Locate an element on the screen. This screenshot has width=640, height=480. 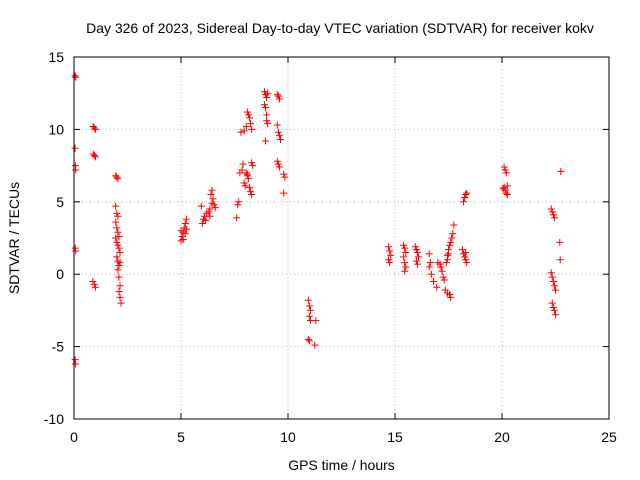
y-tick-label: 5 is located at coordinates (60, 202).